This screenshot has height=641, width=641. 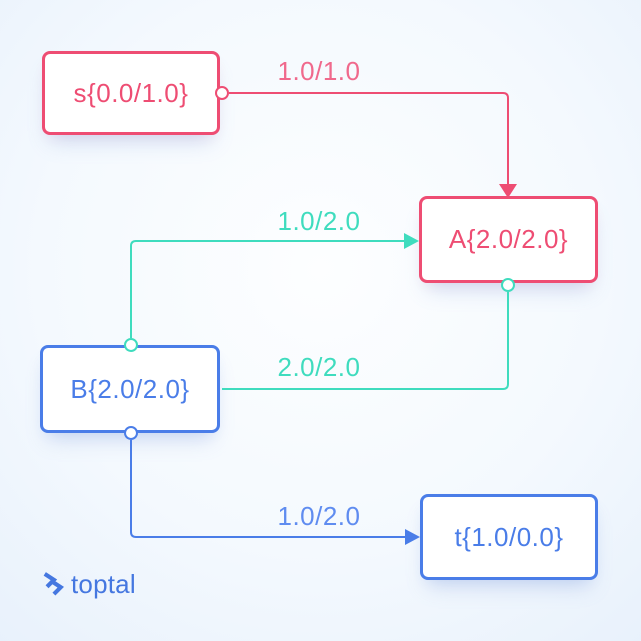 I want to click on node-b-label: B{2.0/2.0}, so click(x=130, y=388).